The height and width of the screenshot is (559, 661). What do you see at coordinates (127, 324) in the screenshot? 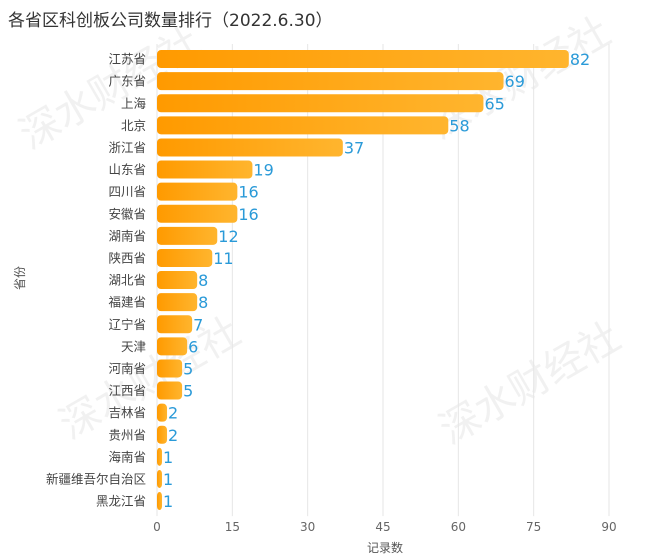
I see `category-label: 辽宁省` at bounding box center [127, 324].